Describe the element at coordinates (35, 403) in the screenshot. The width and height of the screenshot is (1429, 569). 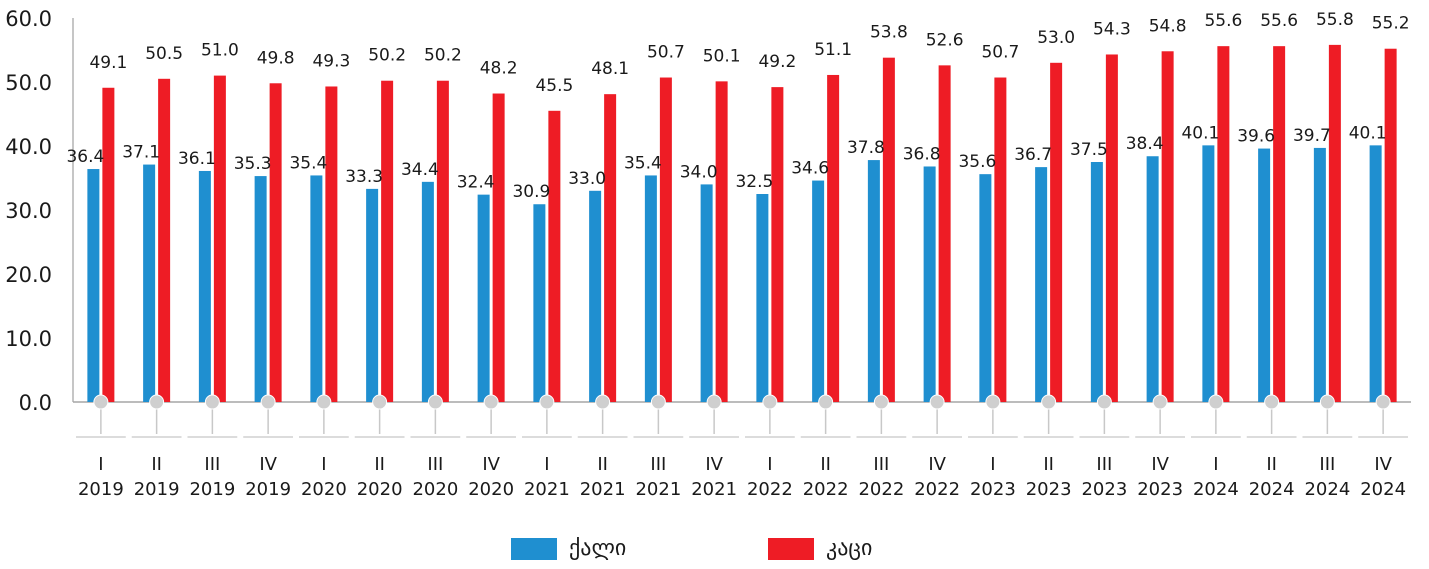
I see `y-tick-label: 0.0` at that location.